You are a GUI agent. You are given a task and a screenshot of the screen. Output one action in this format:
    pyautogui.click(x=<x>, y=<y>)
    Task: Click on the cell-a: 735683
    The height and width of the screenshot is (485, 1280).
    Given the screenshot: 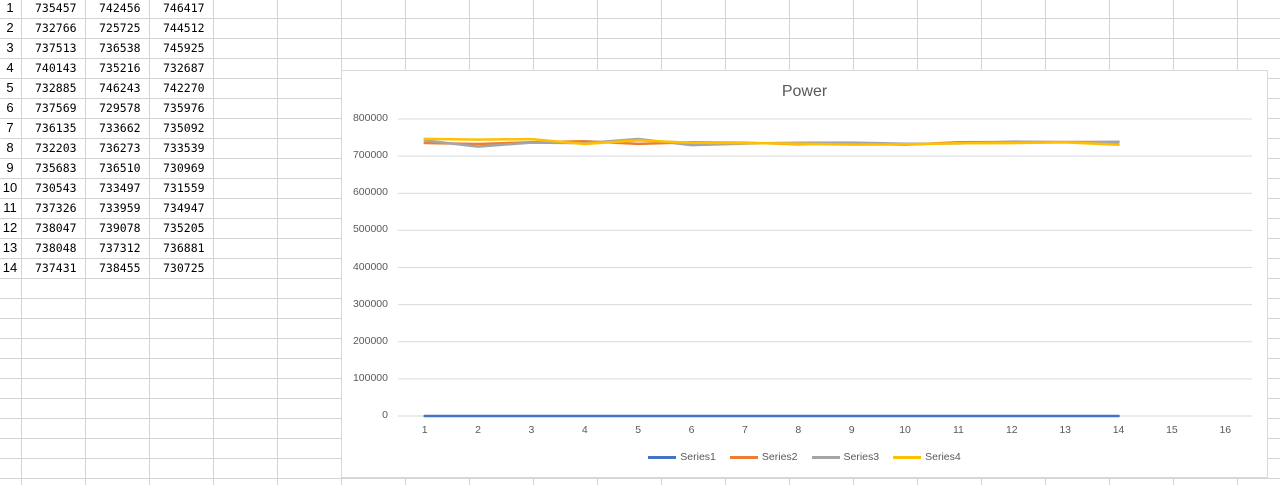 What is the action you would take?
    pyautogui.click(x=56, y=168)
    